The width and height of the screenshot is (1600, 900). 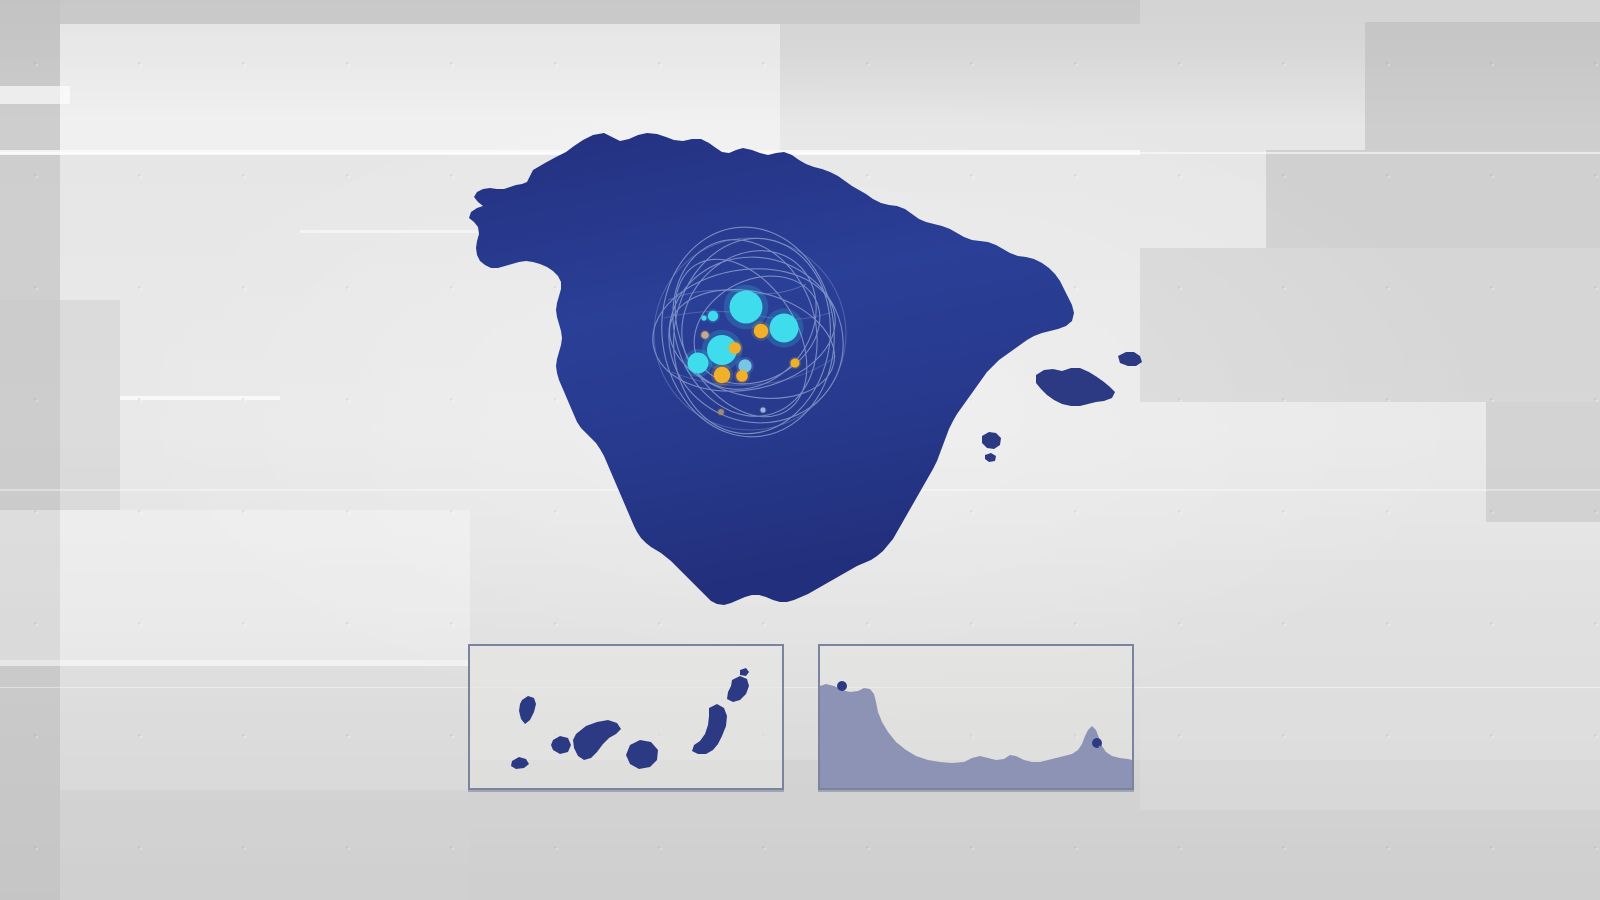 What do you see at coordinates (738, 689) in the screenshot?
I see `island-lanzarote` at bounding box center [738, 689].